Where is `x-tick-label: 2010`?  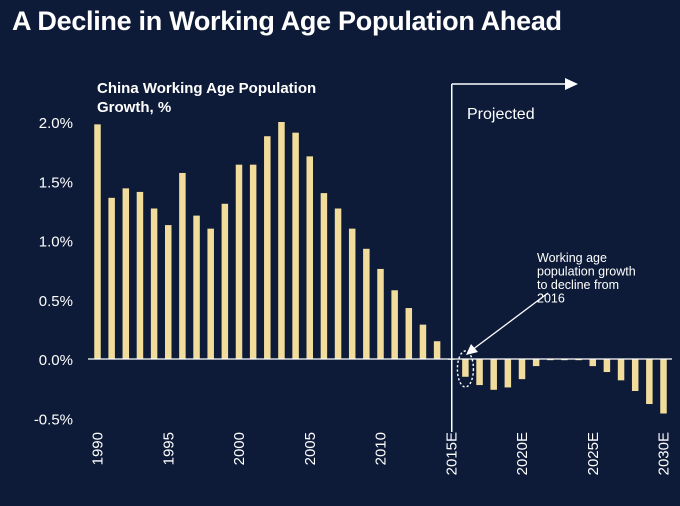
x-tick-label: 2010 is located at coordinates (381, 448).